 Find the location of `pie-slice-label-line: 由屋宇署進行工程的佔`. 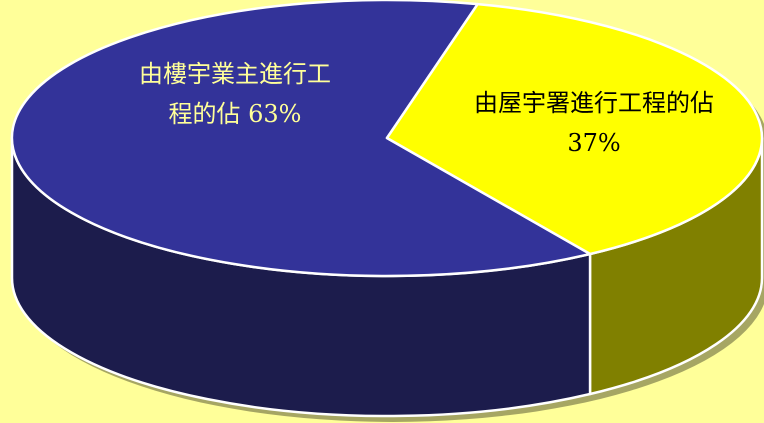

pie-slice-label-line: 由屋宇署進行工程的佔 is located at coordinates (594, 103).